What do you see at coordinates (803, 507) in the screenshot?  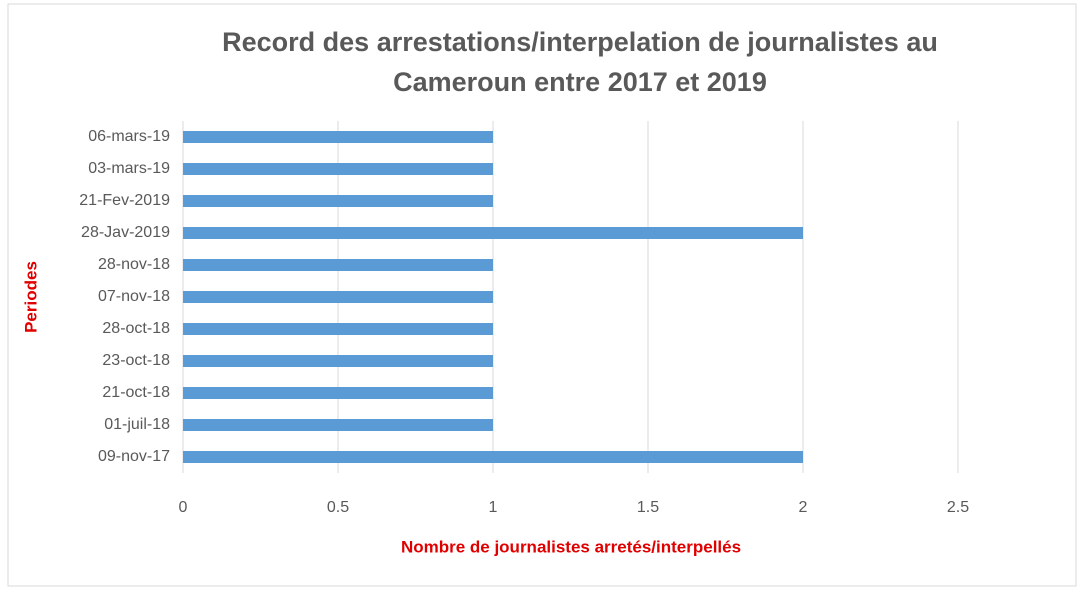 I see `x-tick-label: 2` at bounding box center [803, 507].